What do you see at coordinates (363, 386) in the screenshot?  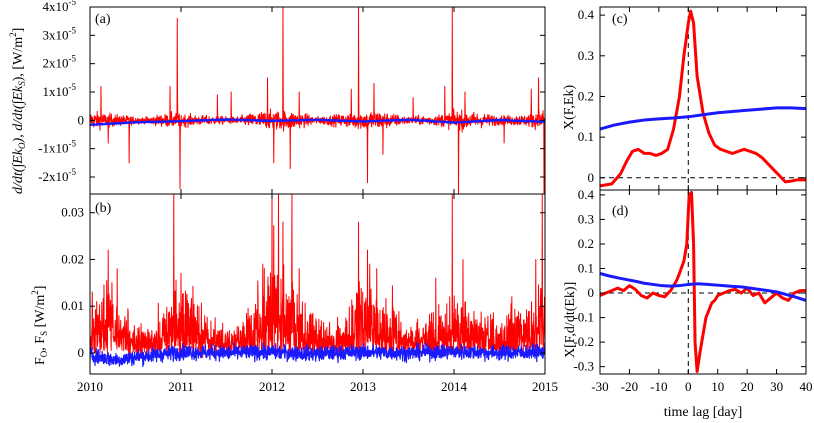 I see `xtick-label: 2013` at bounding box center [363, 386].